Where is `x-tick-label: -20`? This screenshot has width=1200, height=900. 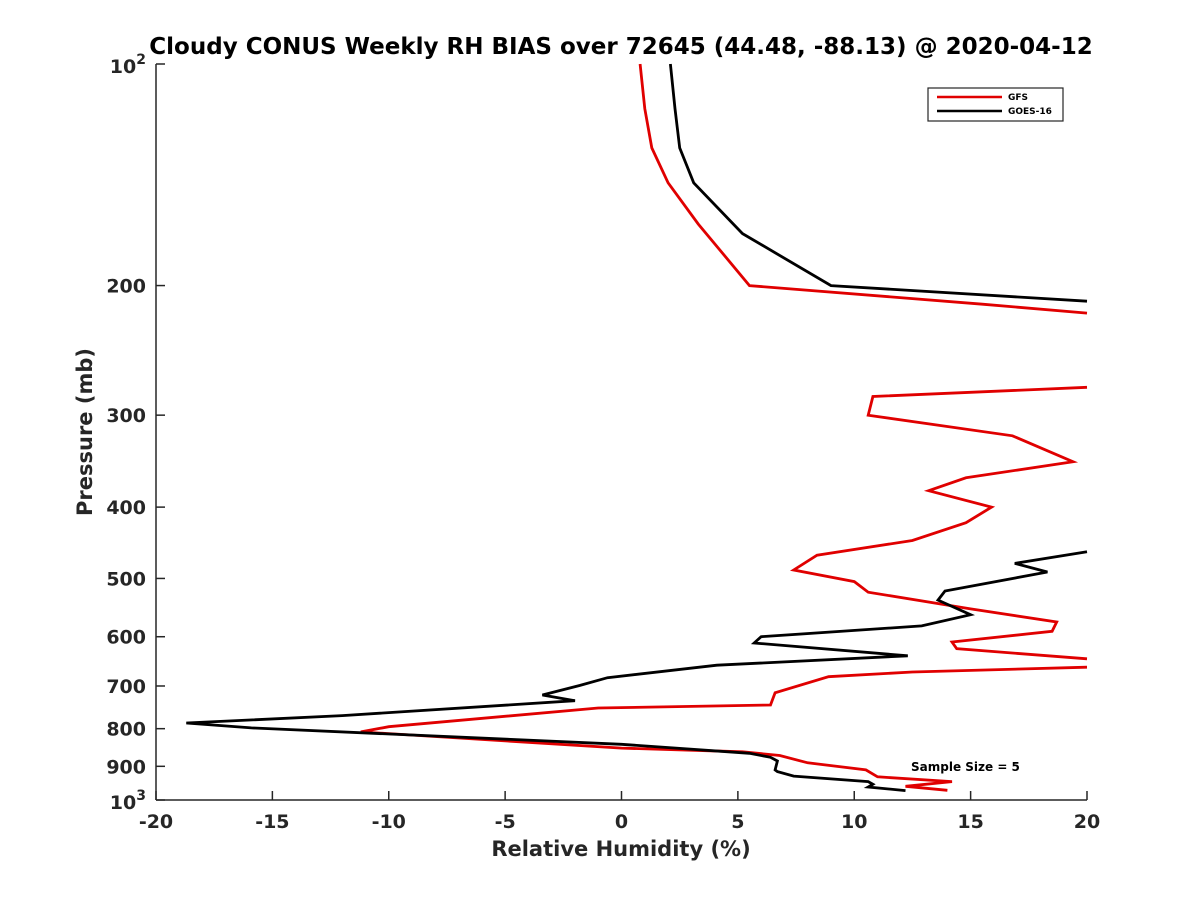 x-tick-label: -20 is located at coordinates (156, 822).